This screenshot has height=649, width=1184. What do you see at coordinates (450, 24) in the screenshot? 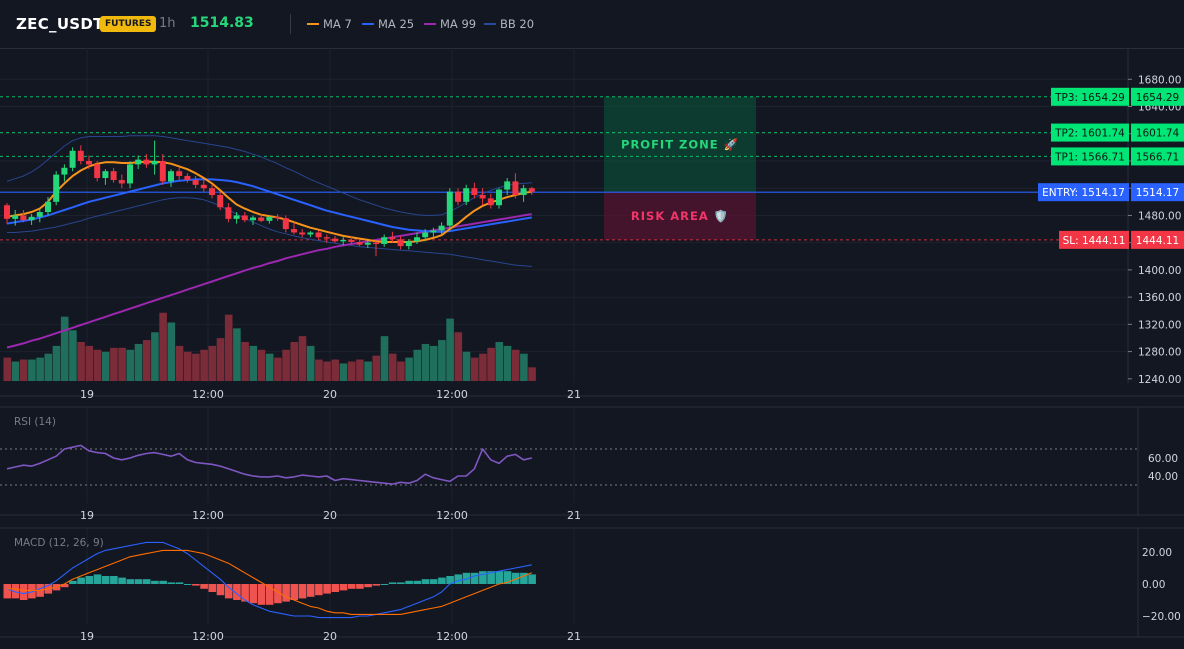
I see `legend-ma99: MA 99` at bounding box center [450, 24].